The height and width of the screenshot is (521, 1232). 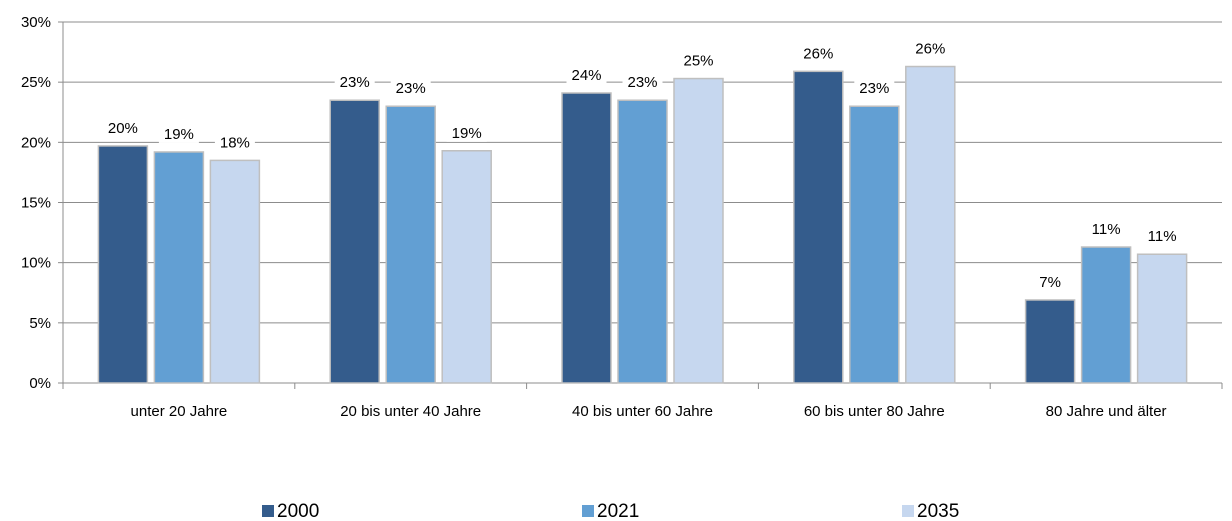 What do you see at coordinates (586, 75) in the screenshot?
I see `data-label: 24%` at bounding box center [586, 75].